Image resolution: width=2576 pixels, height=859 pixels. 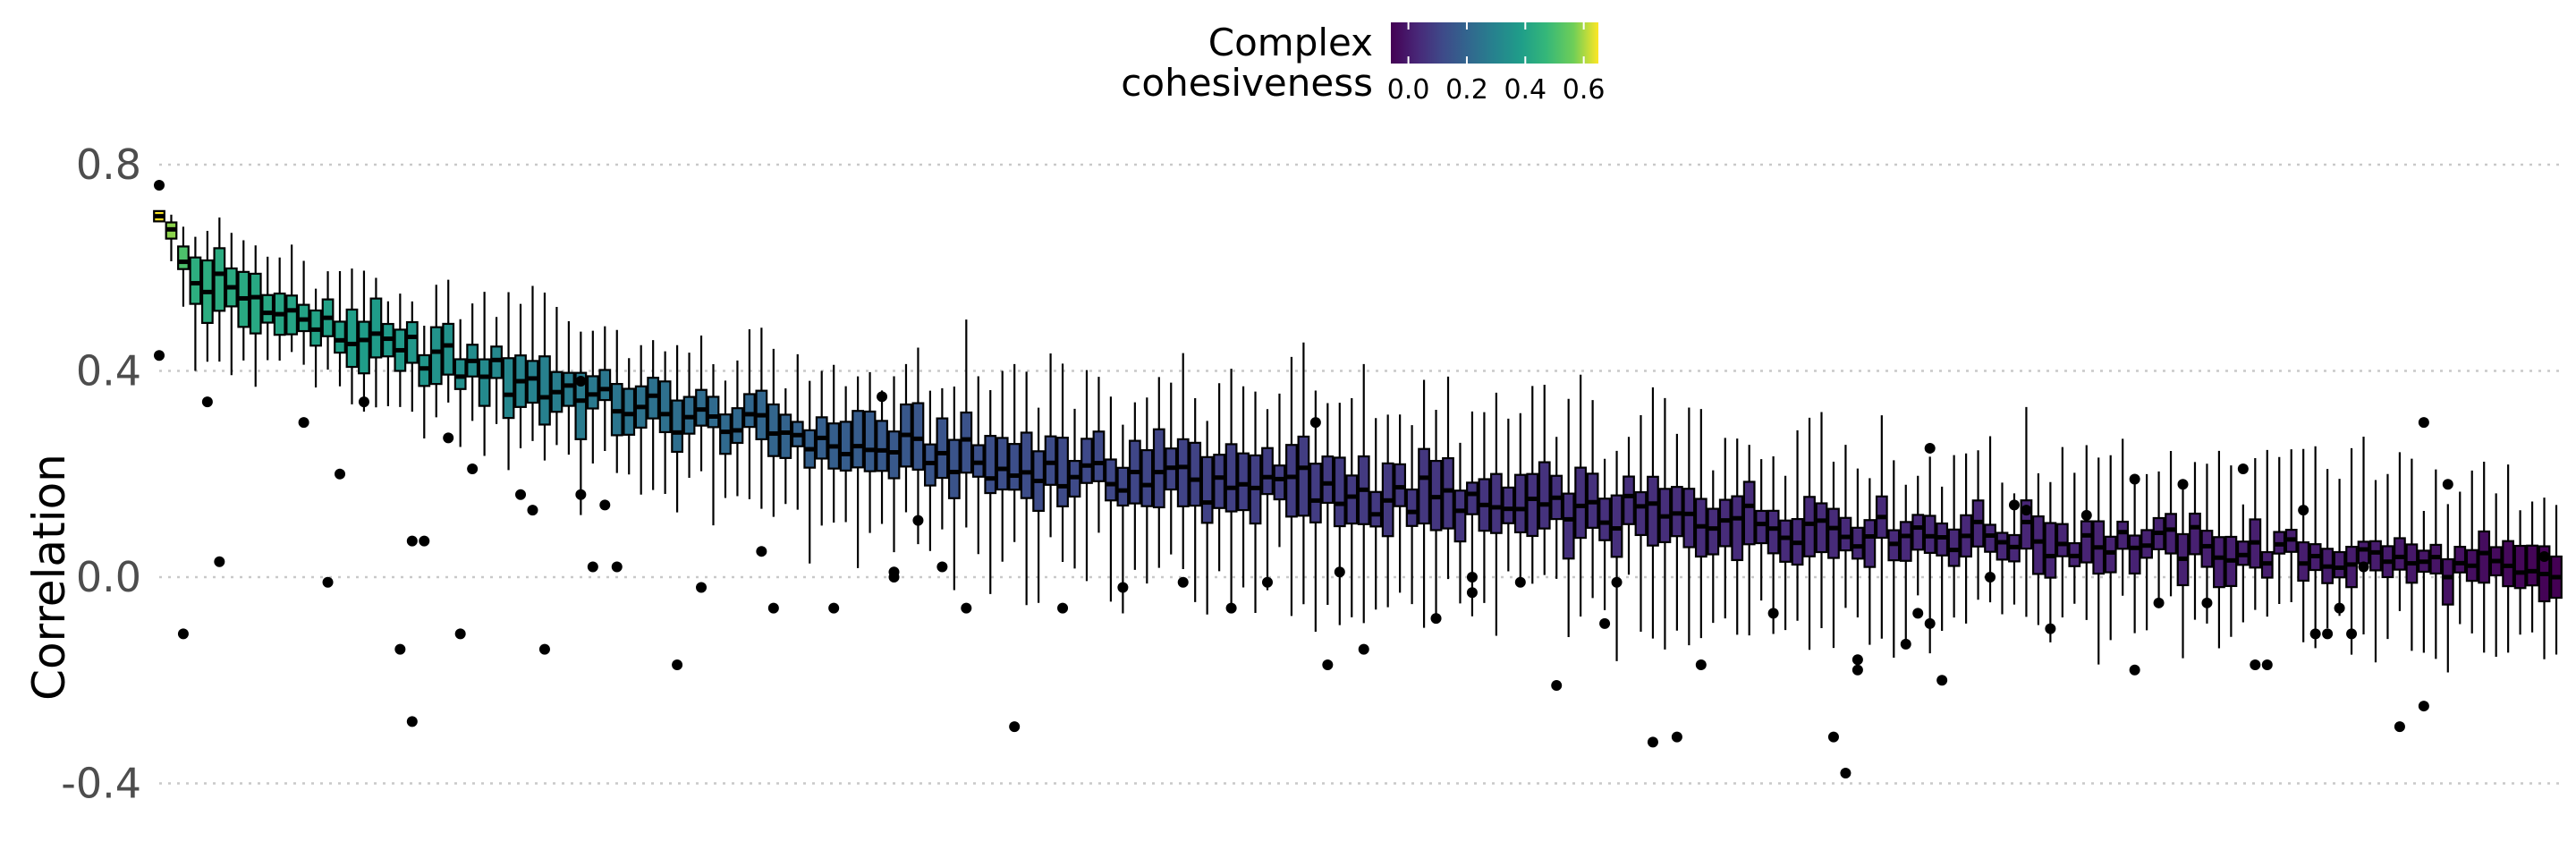 What do you see at coordinates (1584, 90) in the screenshot?
I see `legend-tick-label: 0.6` at bounding box center [1584, 90].